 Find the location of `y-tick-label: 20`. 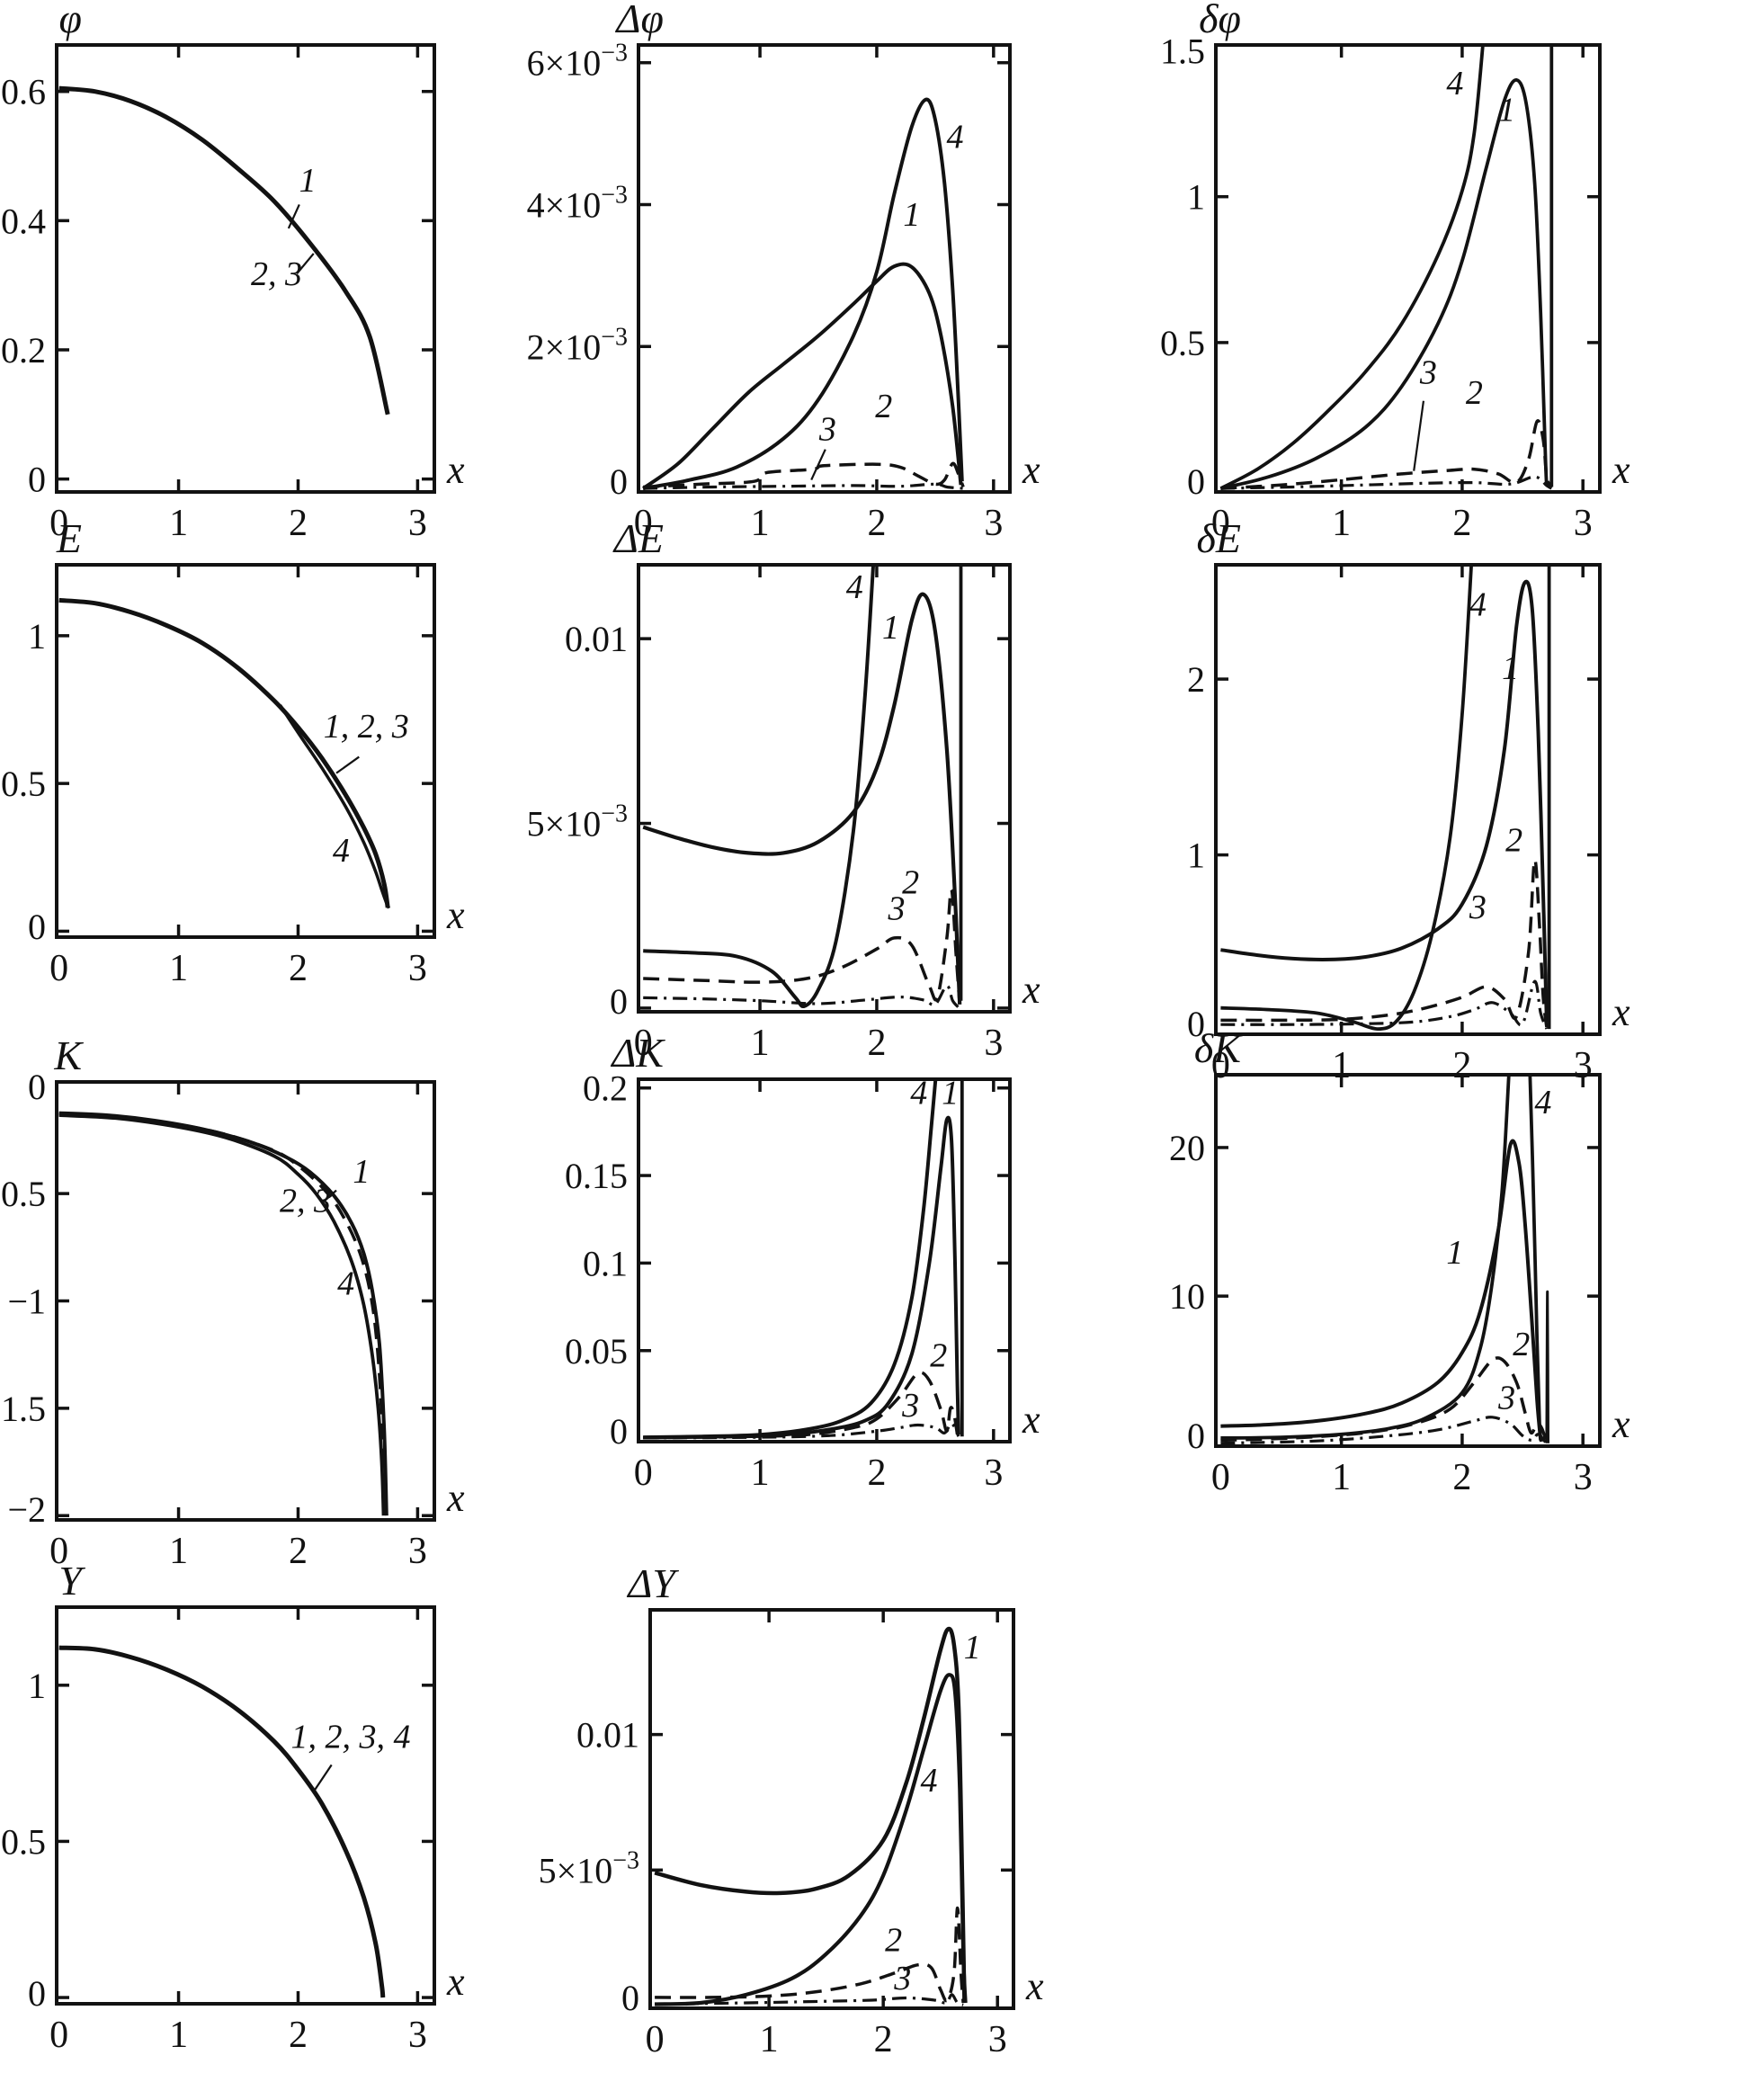

y-tick-label: 20 is located at coordinates (1187, 1148).